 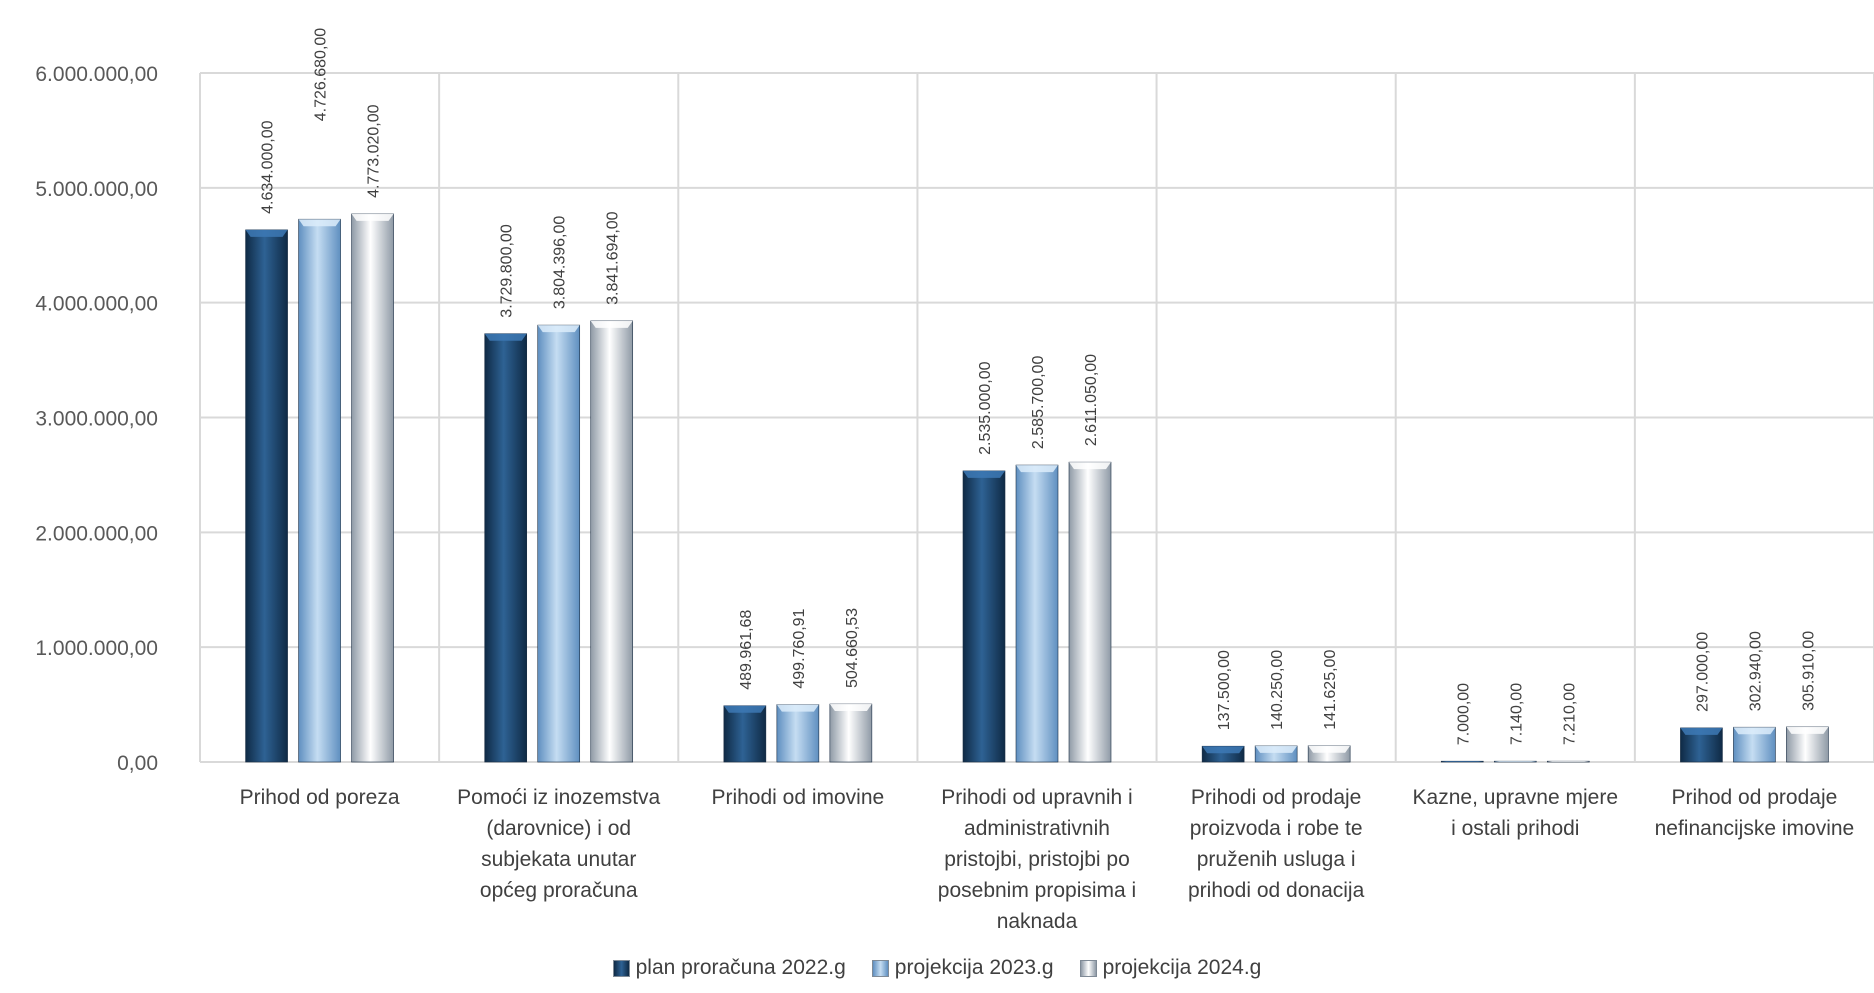 I want to click on x-tick-label-line: posebnim propisima i, so click(x=1037, y=890).